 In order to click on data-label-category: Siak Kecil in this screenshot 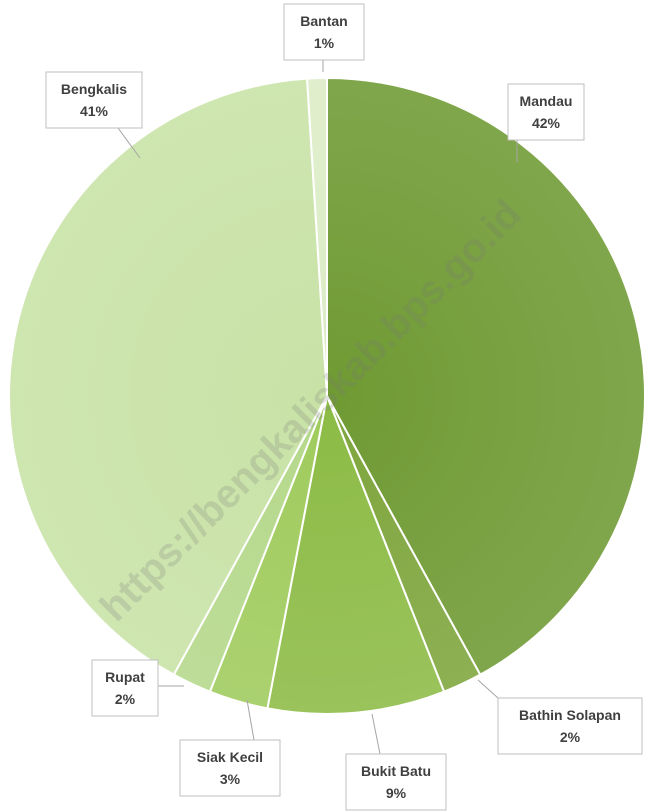, I will do `click(230, 757)`.